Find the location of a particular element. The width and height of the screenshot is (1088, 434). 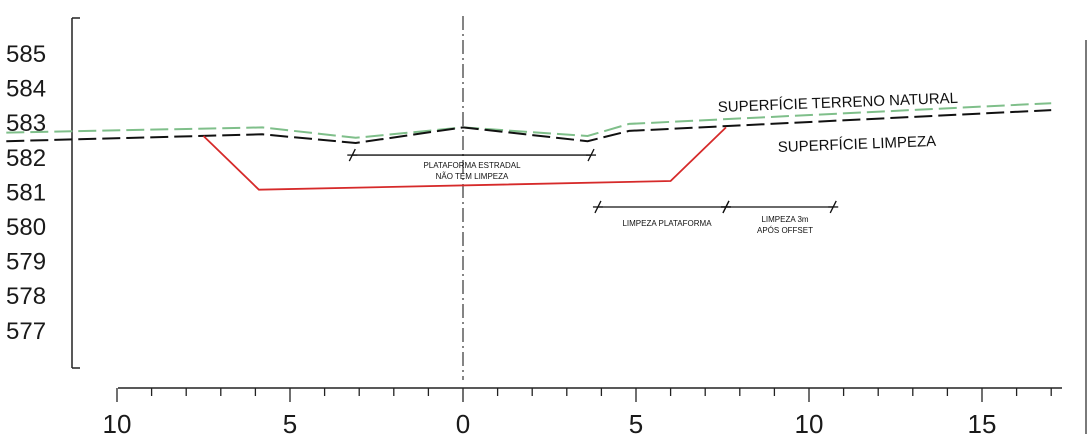

y-tick-label: 581 is located at coordinates (26, 192).